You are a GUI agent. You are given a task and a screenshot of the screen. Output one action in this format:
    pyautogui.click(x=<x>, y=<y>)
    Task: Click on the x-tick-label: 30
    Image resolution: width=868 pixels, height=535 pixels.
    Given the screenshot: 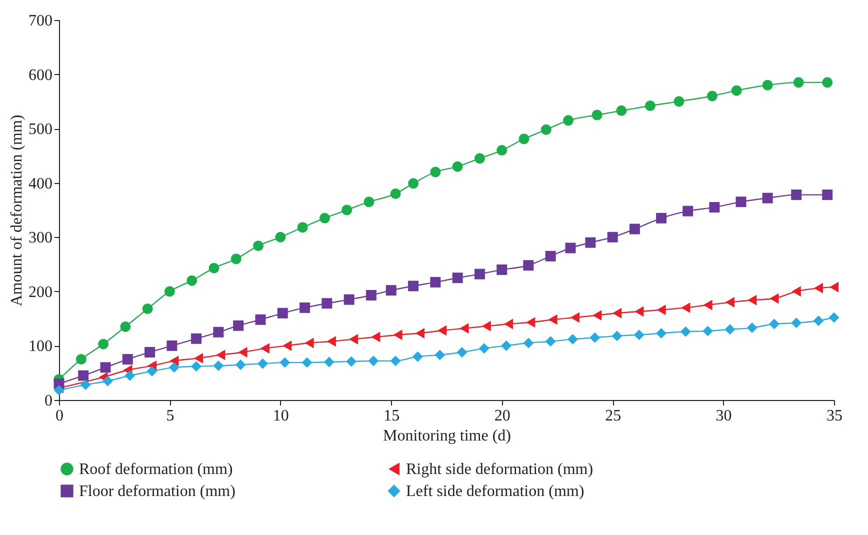 What is the action you would take?
    pyautogui.click(x=724, y=416)
    